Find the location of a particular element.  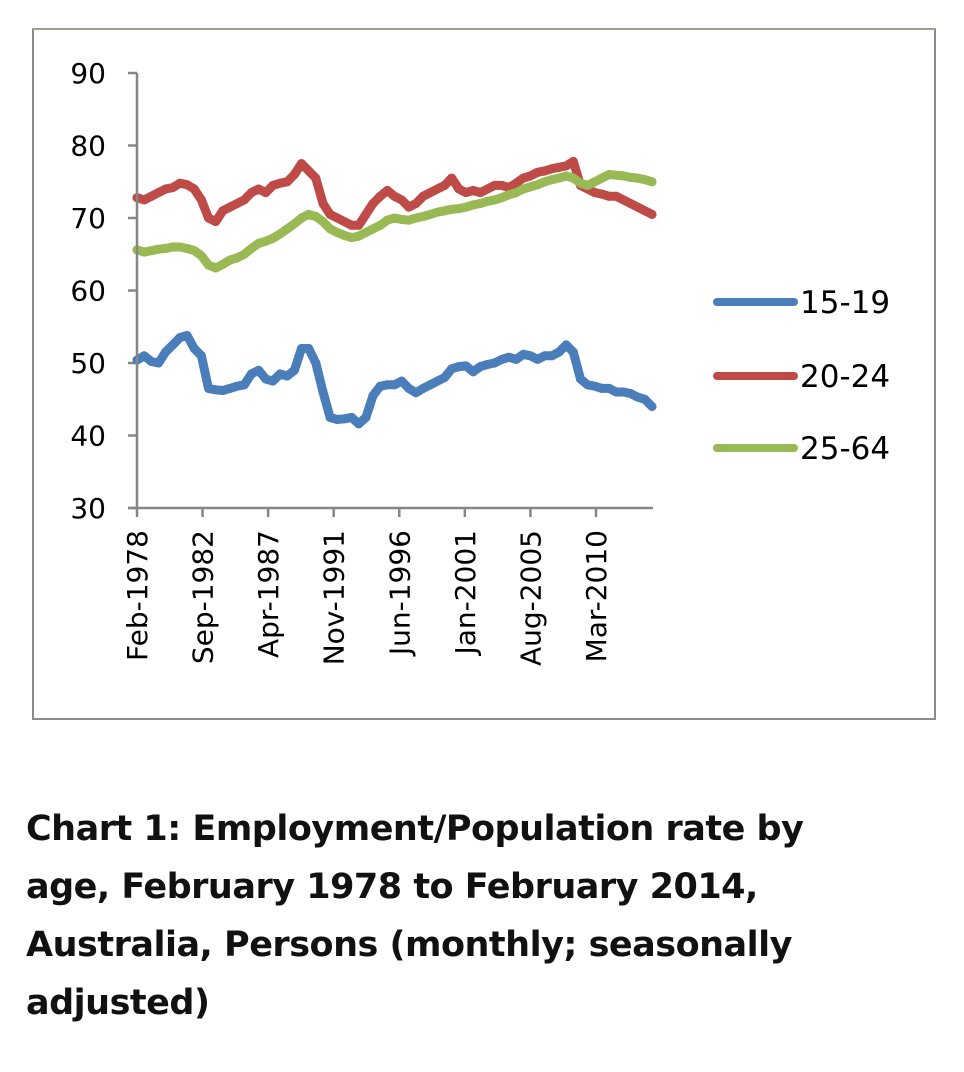

x-tick-label: Mar-2010 is located at coordinates (596, 596).